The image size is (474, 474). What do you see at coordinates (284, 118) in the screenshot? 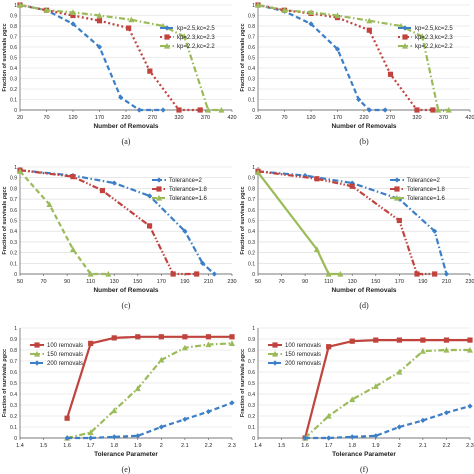
I see `x-tick-label: 70` at bounding box center [284, 118].